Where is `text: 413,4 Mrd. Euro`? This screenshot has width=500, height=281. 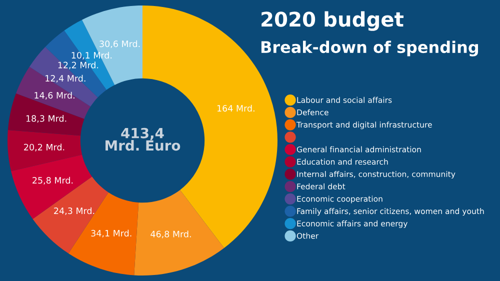 text: 413,4 Mrd. Euro is located at coordinates (143, 139).